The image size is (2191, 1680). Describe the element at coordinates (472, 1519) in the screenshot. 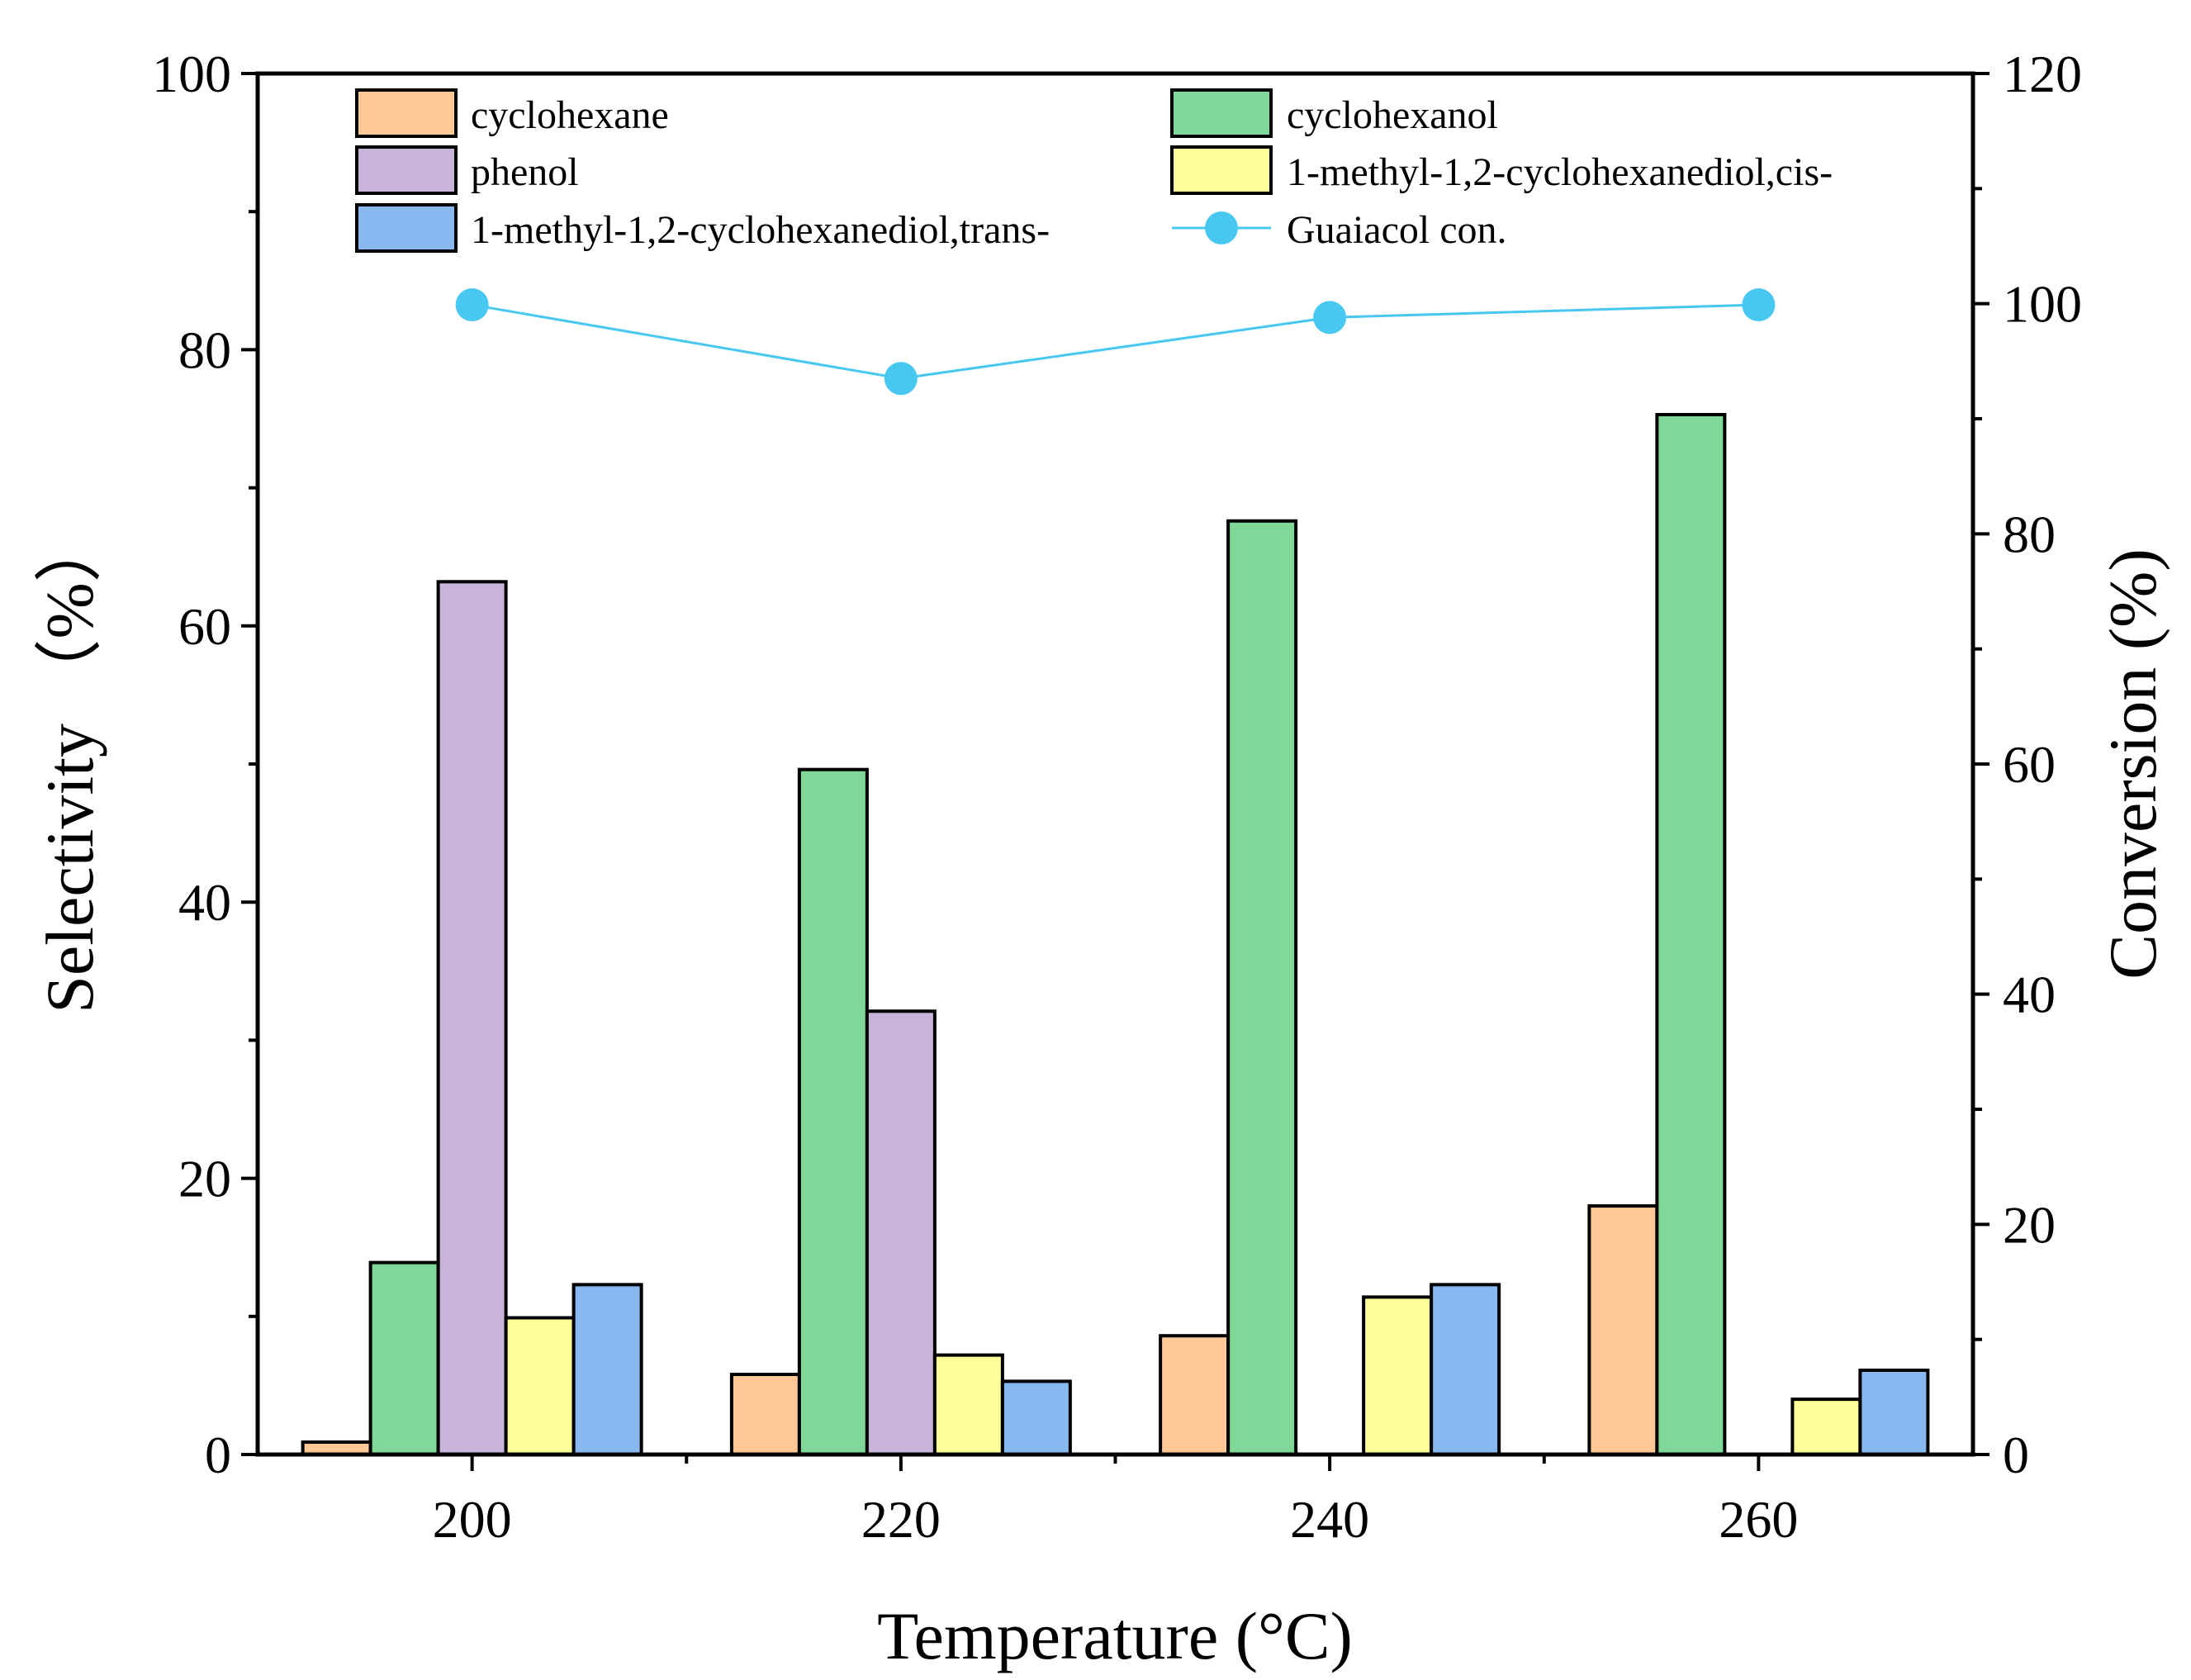

I see `x-tick-label-200: 200` at that location.